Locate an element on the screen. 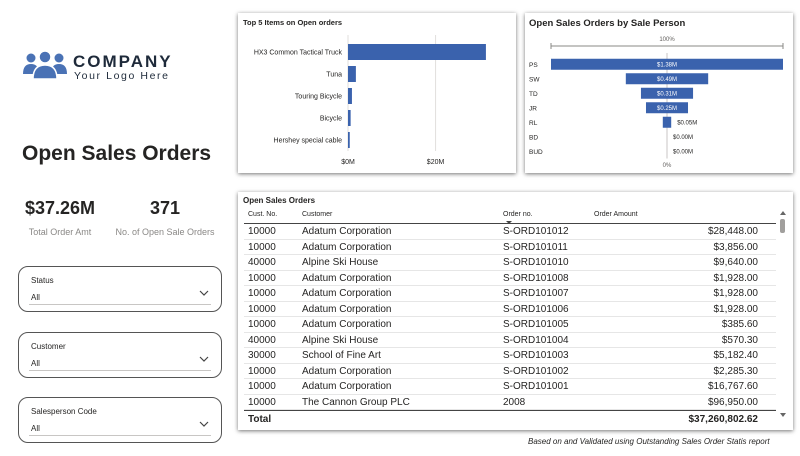  cell-order-no: S-ORD101006 is located at coordinates (536, 309).